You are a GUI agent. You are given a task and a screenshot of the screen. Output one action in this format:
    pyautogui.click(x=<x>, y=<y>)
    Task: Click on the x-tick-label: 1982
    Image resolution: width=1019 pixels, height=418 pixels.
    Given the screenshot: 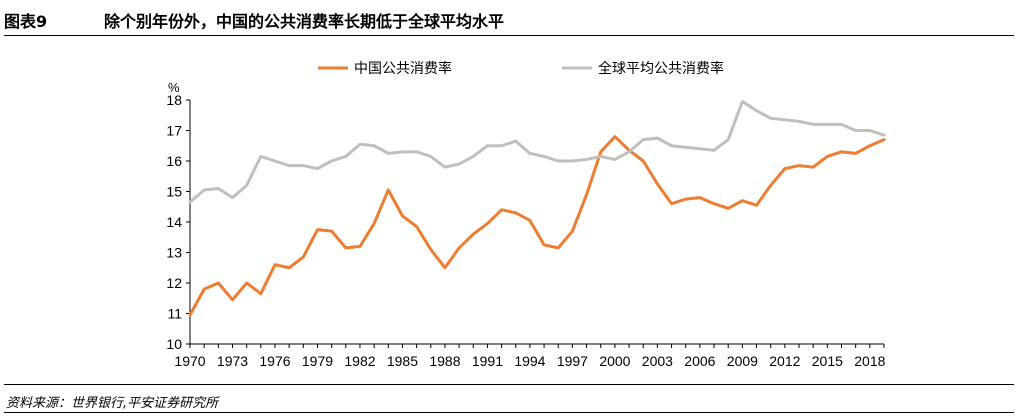 What is the action you would take?
    pyautogui.click(x=359, y=361)
    